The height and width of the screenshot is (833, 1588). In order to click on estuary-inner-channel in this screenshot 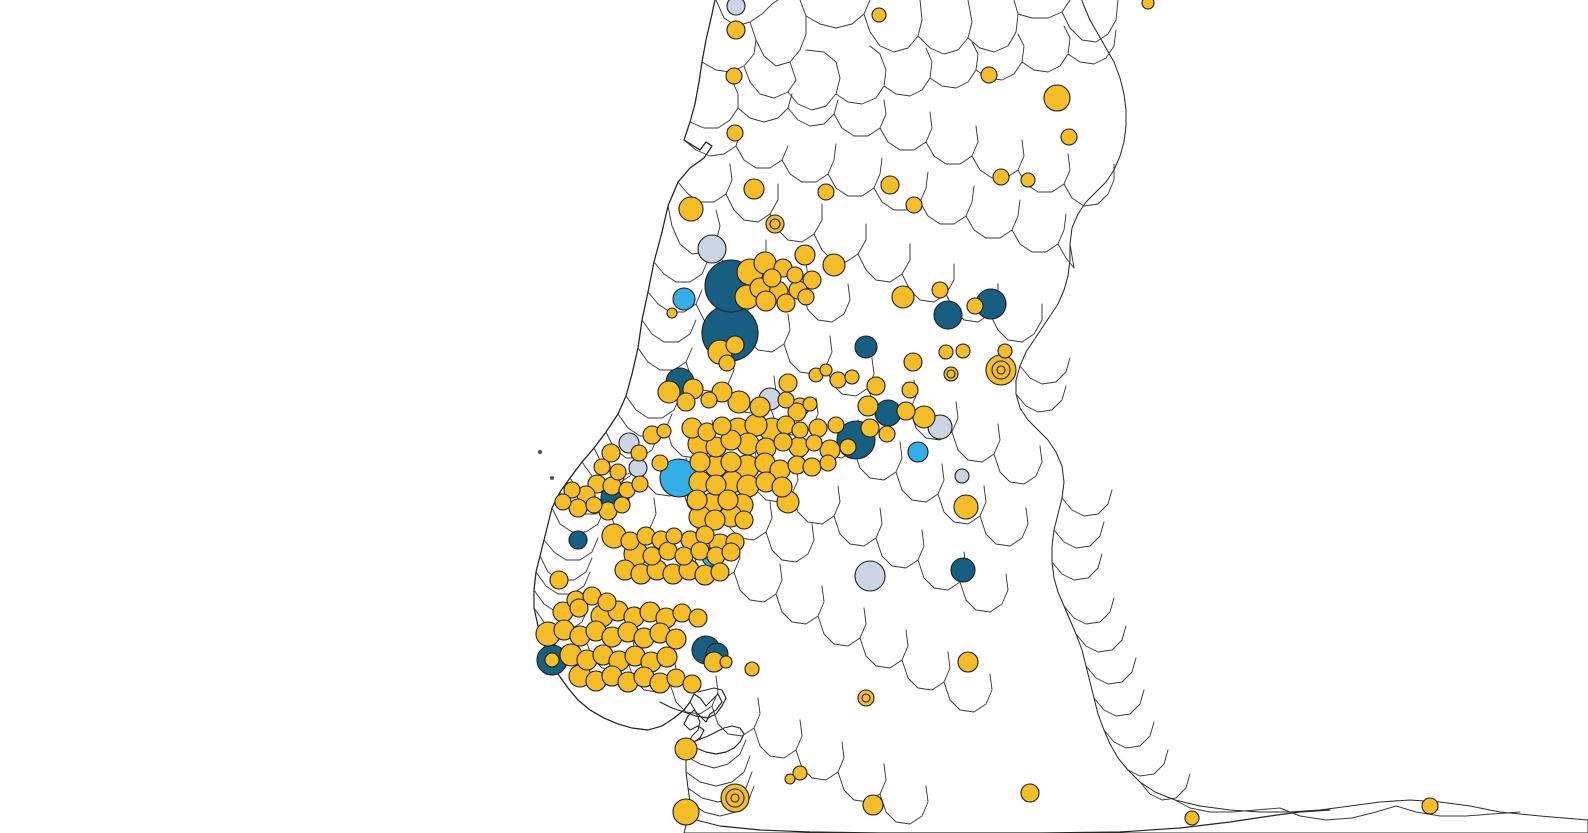, I will do `click(693, 703)`.